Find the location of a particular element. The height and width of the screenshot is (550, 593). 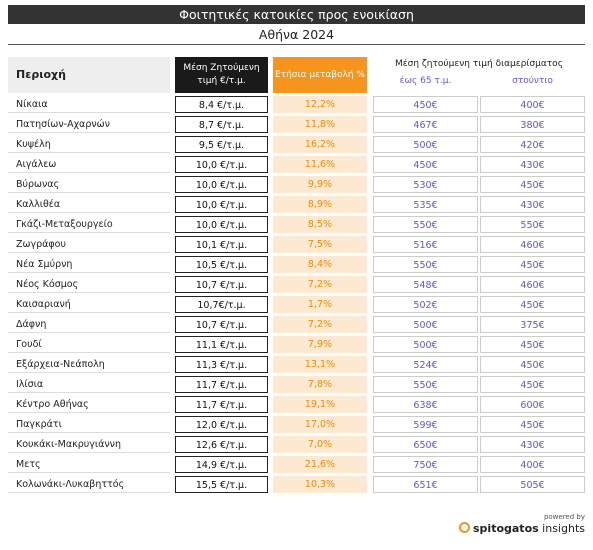

area-name: Γουδί is located at coordinates (89, 344).